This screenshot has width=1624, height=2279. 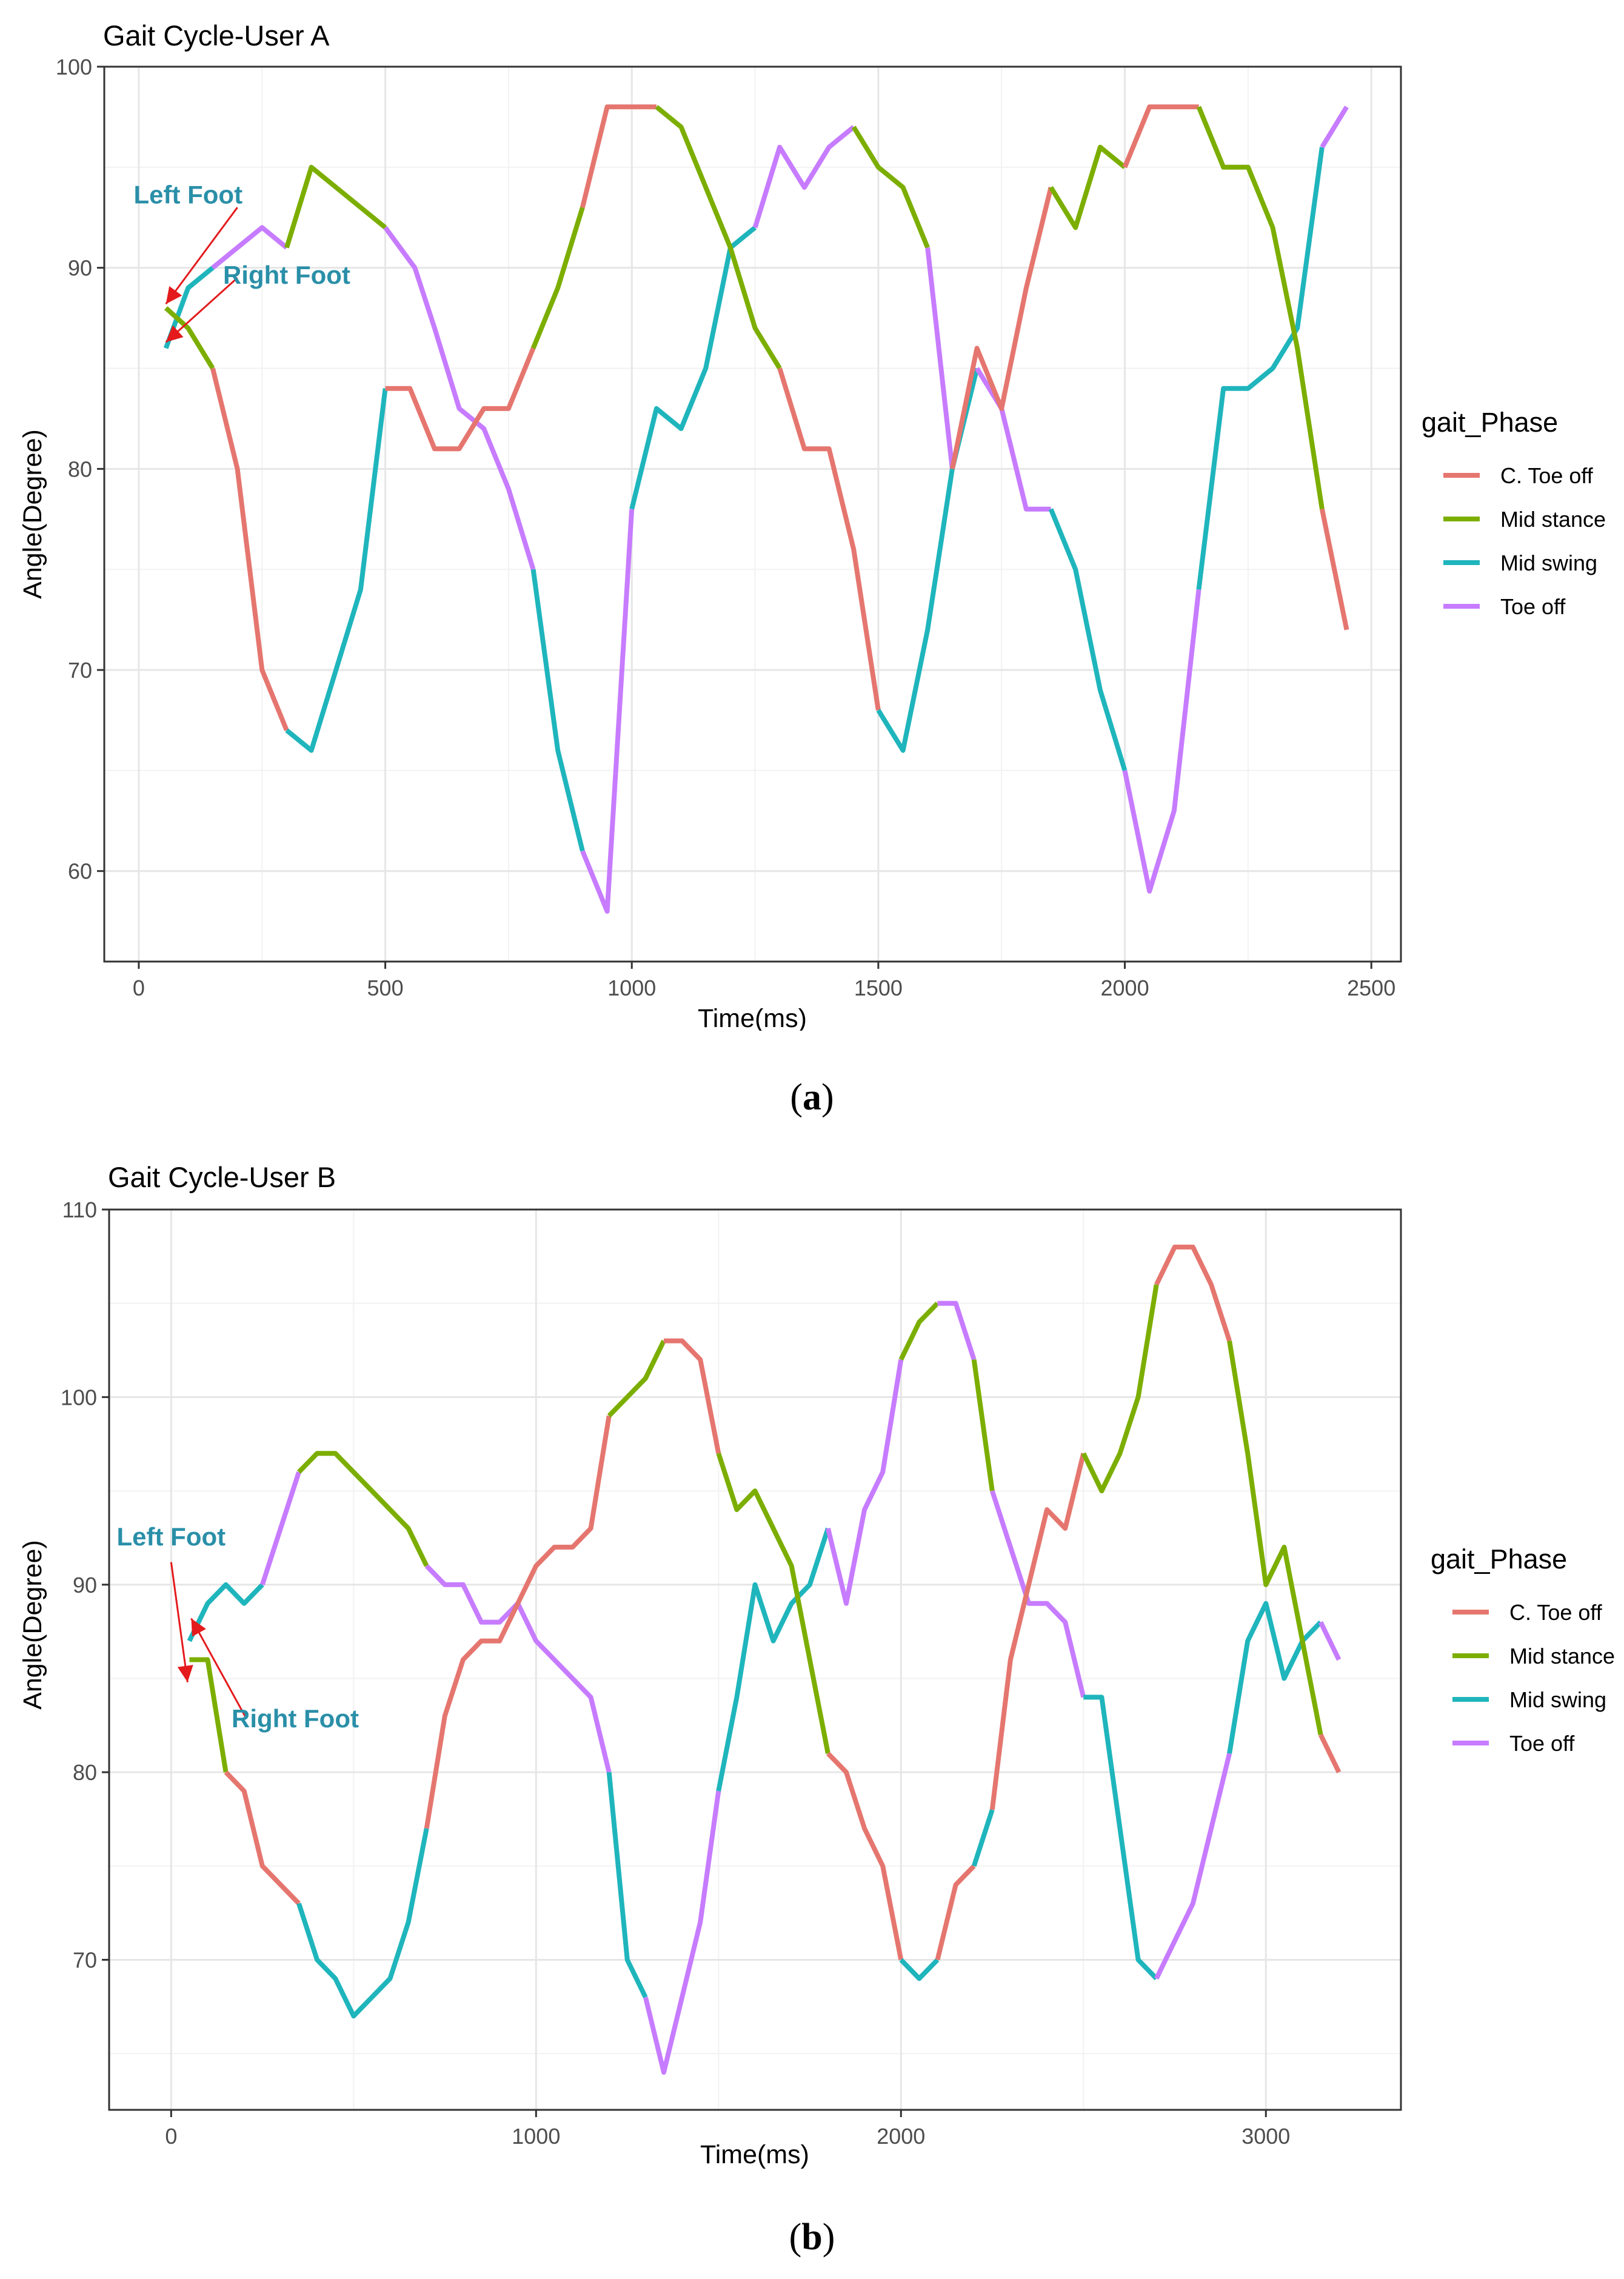 What do you see at coordinates (878, 988) in the screenshot?
I see `x-tick-label: 1500` at bounding box center [878, 988].